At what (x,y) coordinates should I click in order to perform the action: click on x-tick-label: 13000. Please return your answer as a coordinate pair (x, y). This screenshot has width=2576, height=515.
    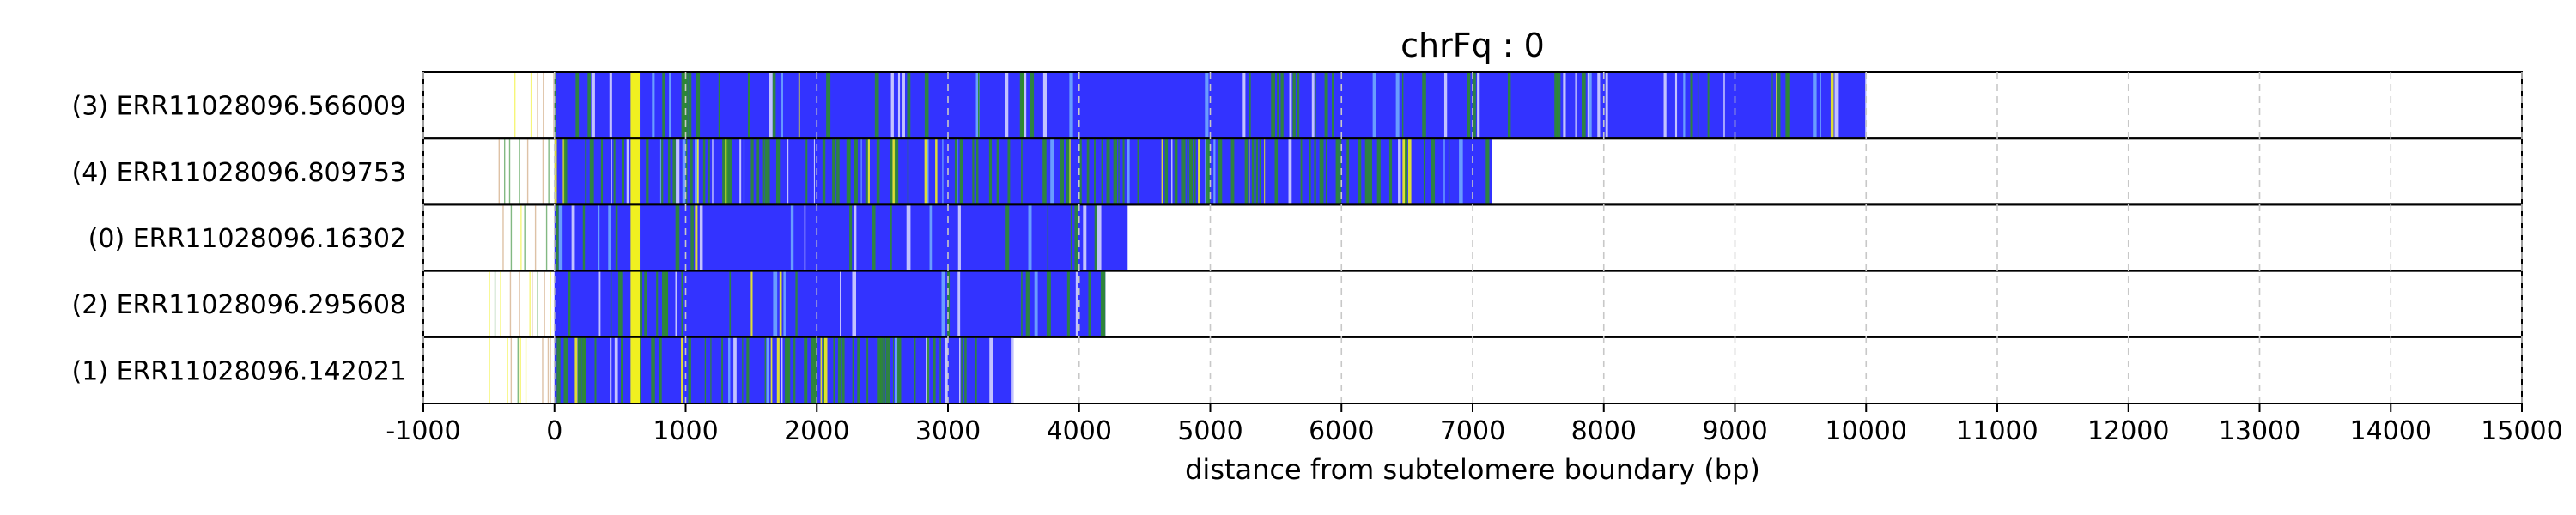
    Looking at the image, I should click on (2259, 431).